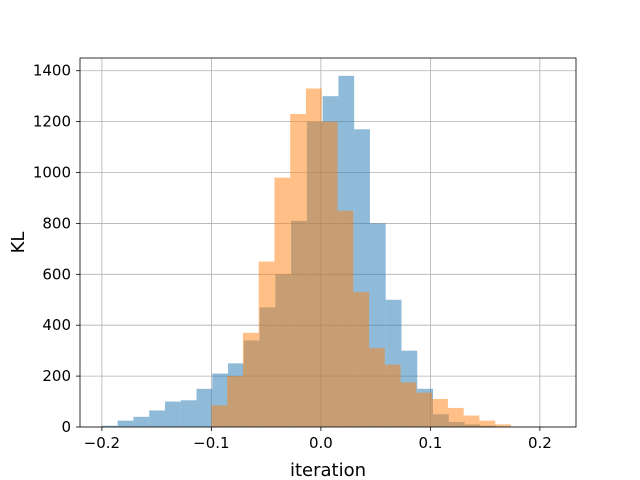  What do you see at coordinates (66, 427) in the screenshot?
I see `y-tick-label: 0` at bounding box center [66, 427].